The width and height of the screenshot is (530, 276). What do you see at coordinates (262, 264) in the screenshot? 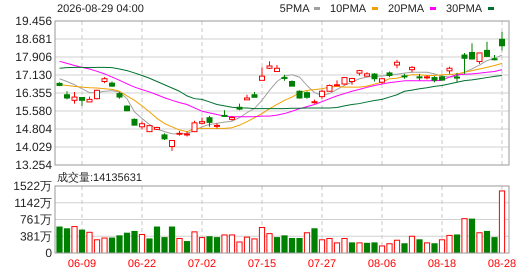
I see `x-tick-label: 07-15` at bounding box center [262, 264].